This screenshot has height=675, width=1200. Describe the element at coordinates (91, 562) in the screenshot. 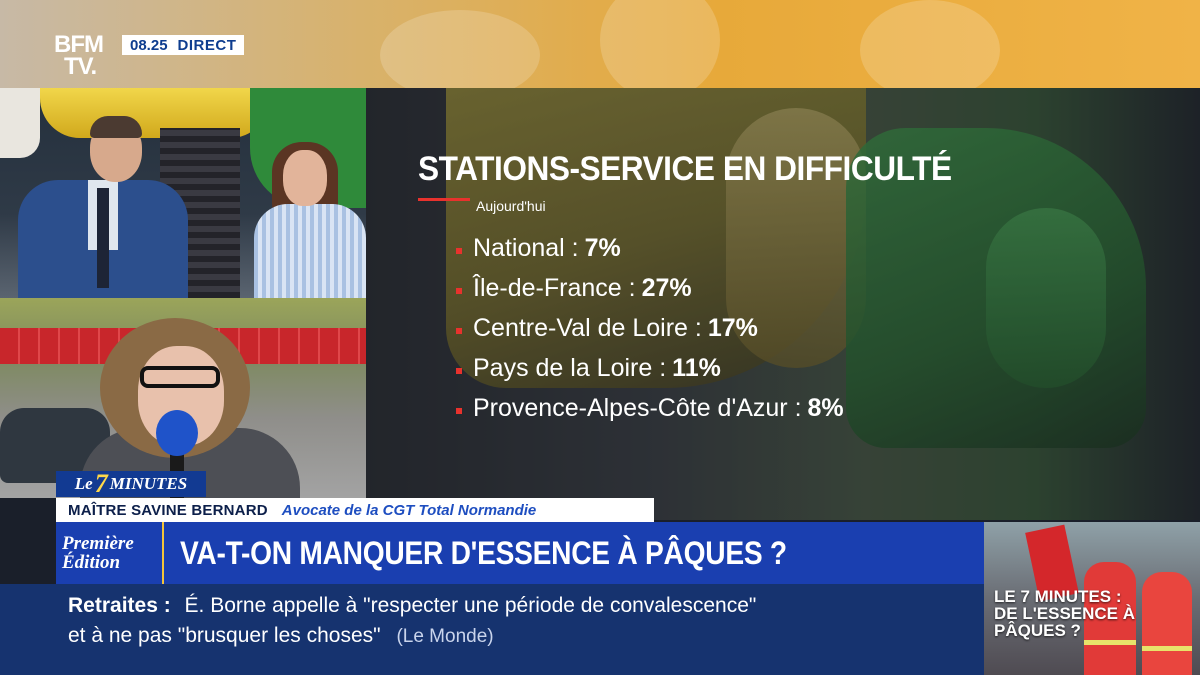

I see `edition-line-2: Édition` at that location.